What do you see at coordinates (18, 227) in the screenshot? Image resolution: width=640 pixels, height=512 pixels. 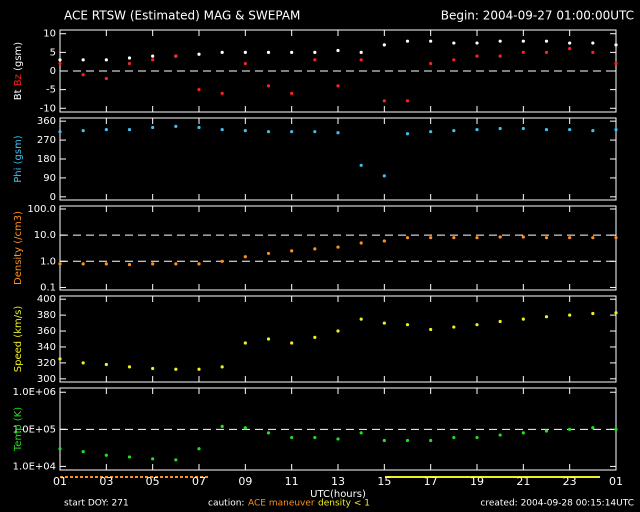 I see `y-axis-unit: (/cm3)` at bounding box center [18, 227].